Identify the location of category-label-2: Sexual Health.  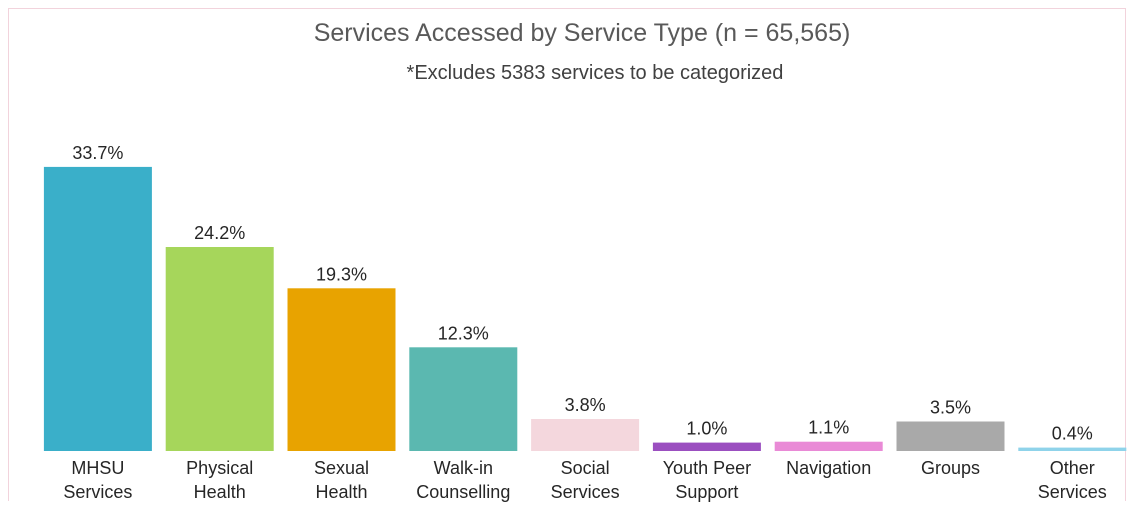
(341, 480).